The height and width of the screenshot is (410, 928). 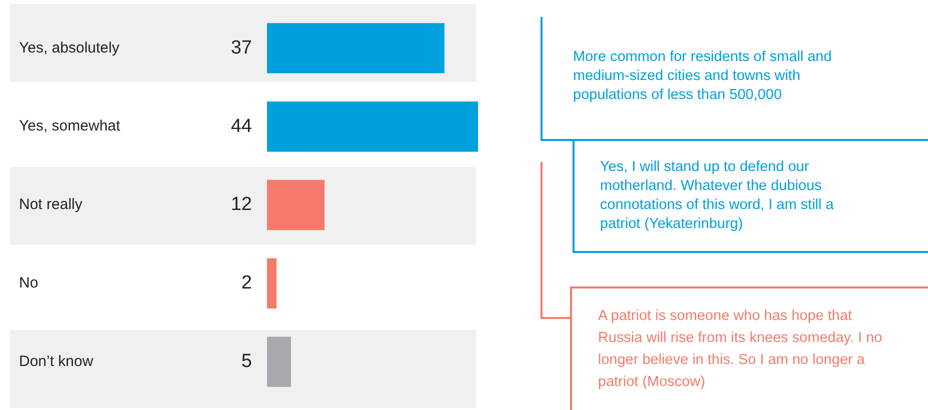 I want to click on data-label: 44, so click(x=241, y=126).